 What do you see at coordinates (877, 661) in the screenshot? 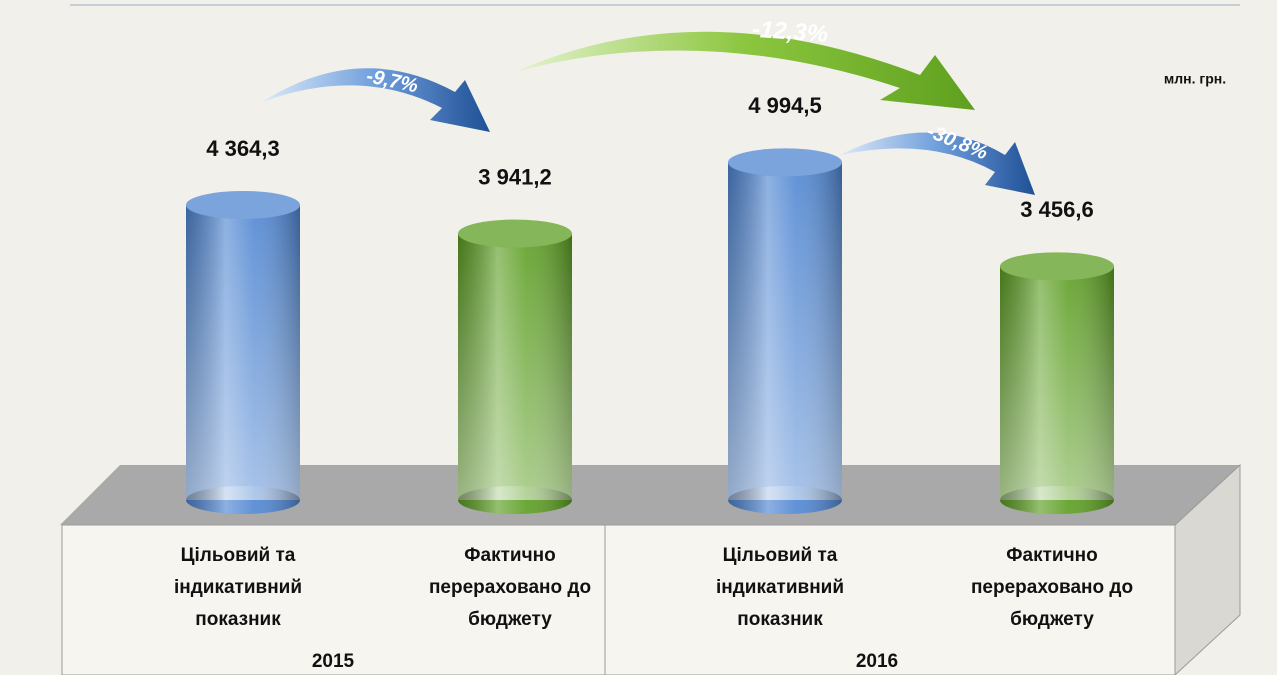
I see `group-label: 2016` at bounding box center [877, 661].